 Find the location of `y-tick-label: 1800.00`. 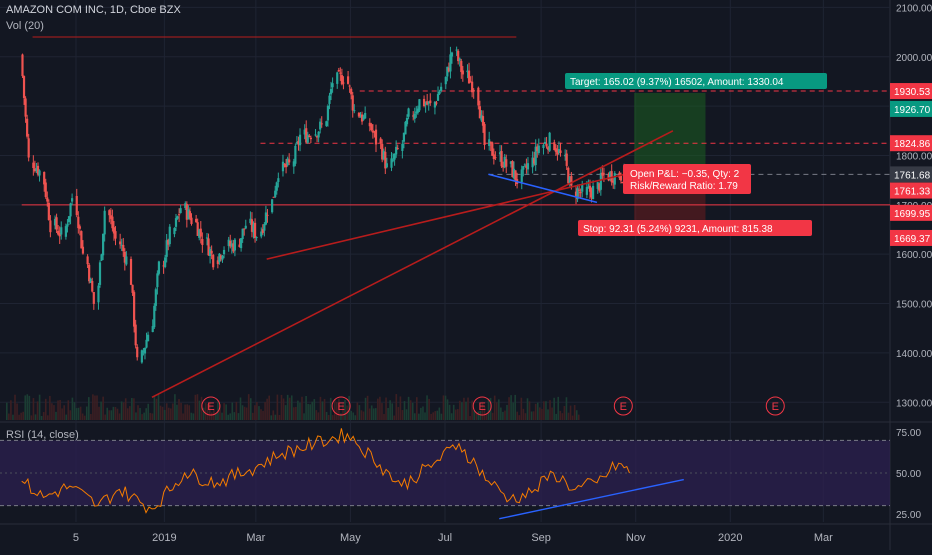

y-tick-label: 1800.00 is located at coordinates (914, 156).